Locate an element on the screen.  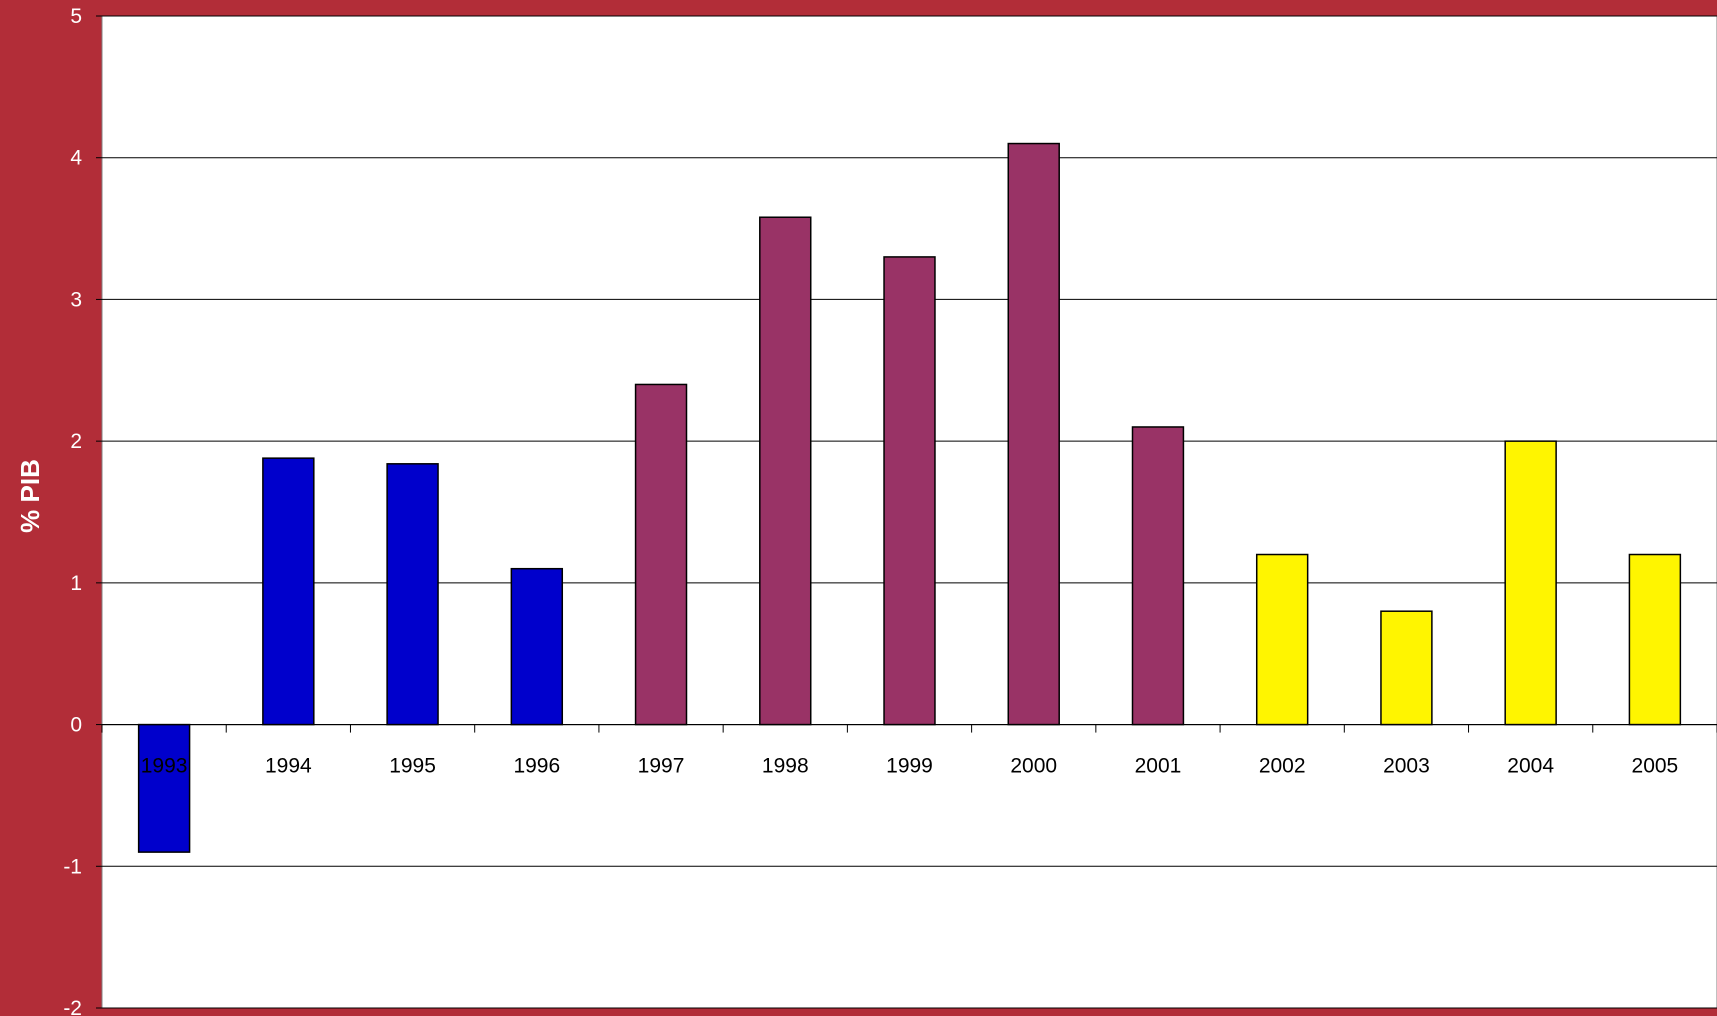
x-tick-label: 2005 is located at coordinates (1655, 766).